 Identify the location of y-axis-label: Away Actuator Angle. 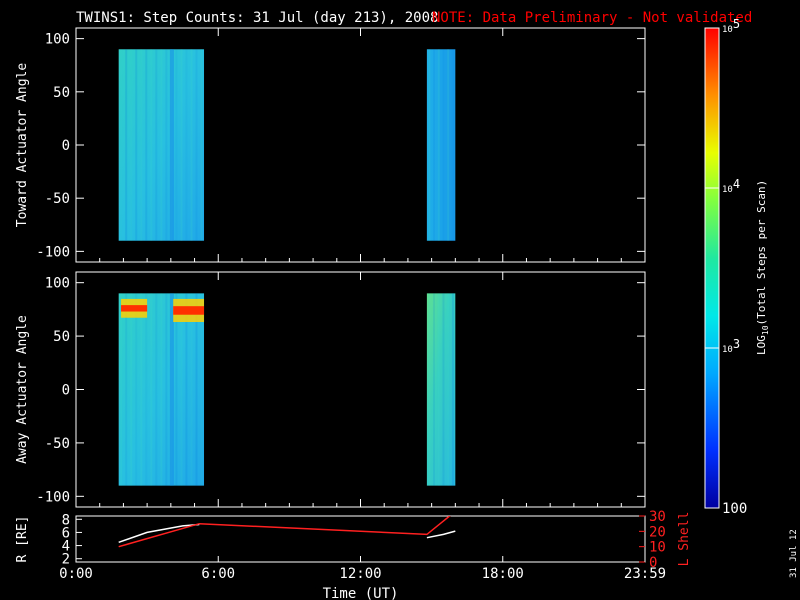
(22, 389).